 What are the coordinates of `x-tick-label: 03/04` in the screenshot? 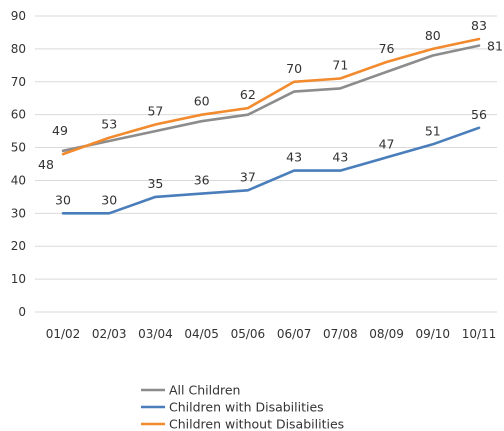 It's located at (155, 334).